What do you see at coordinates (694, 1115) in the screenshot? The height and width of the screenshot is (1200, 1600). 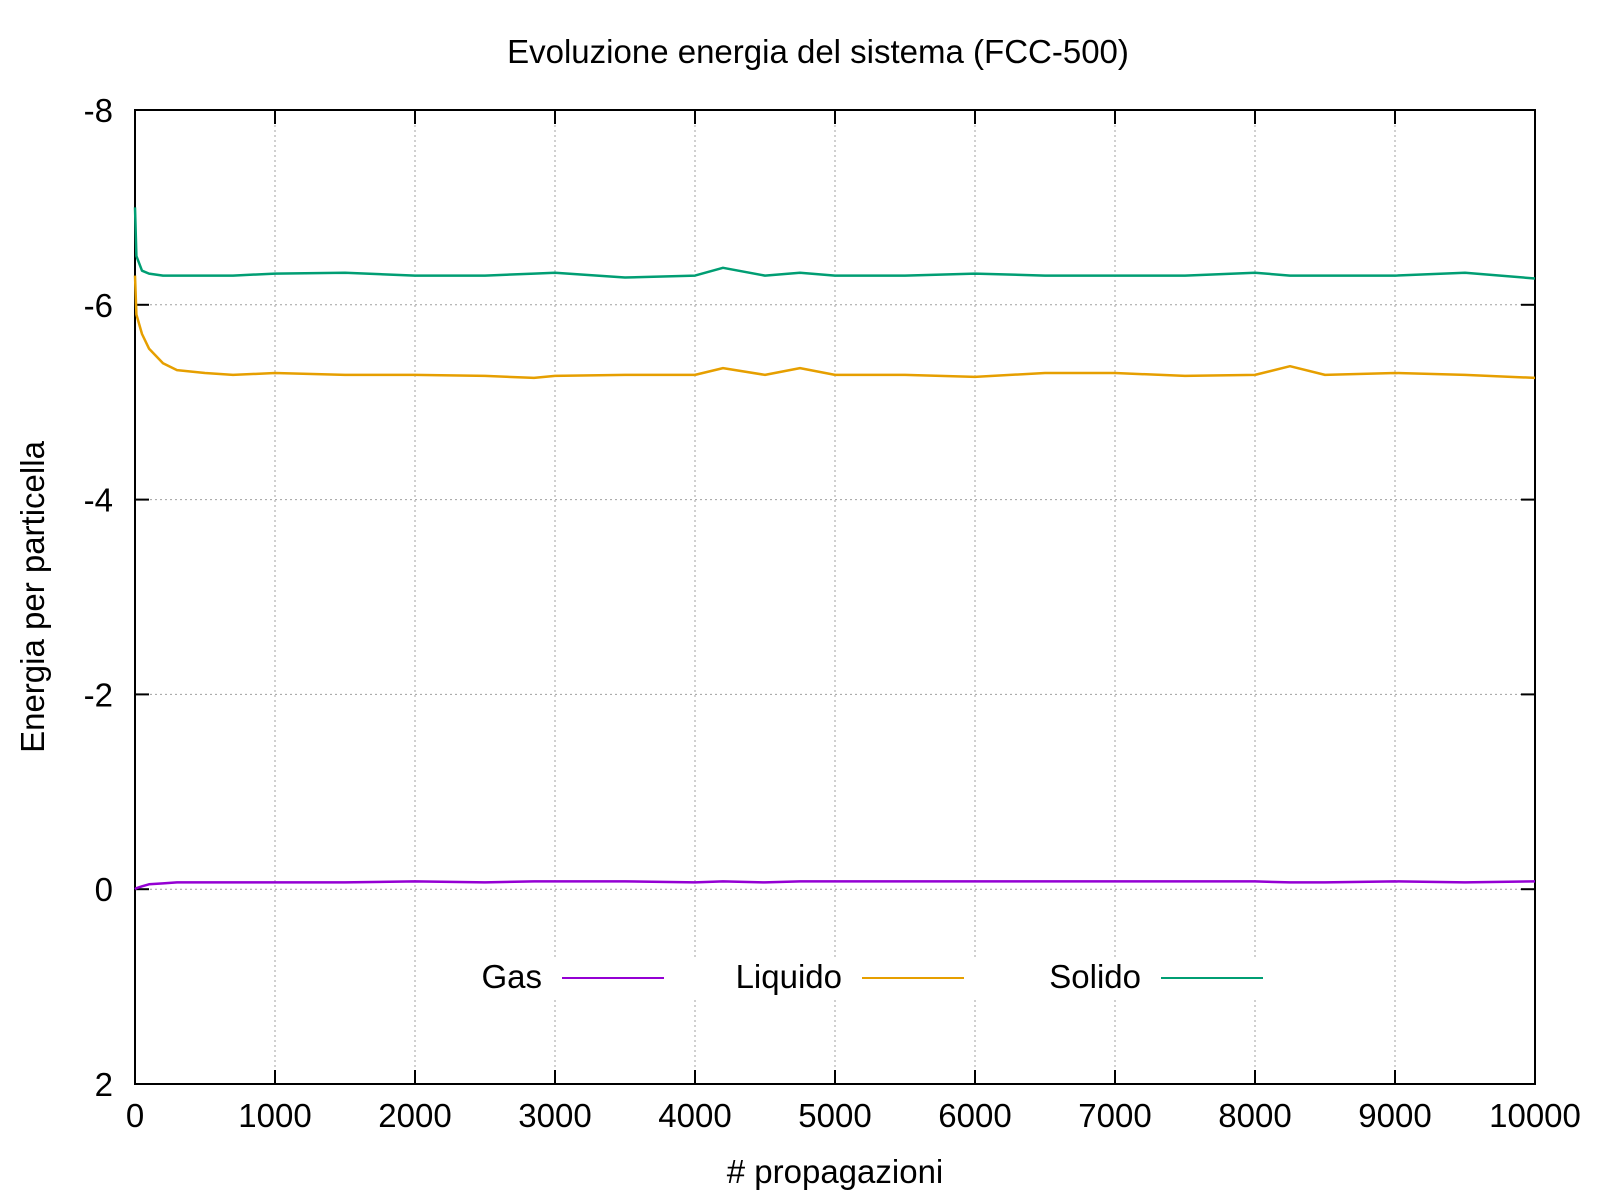 I see `x-tick-label: 4000` at bounding box center [694, 1115].